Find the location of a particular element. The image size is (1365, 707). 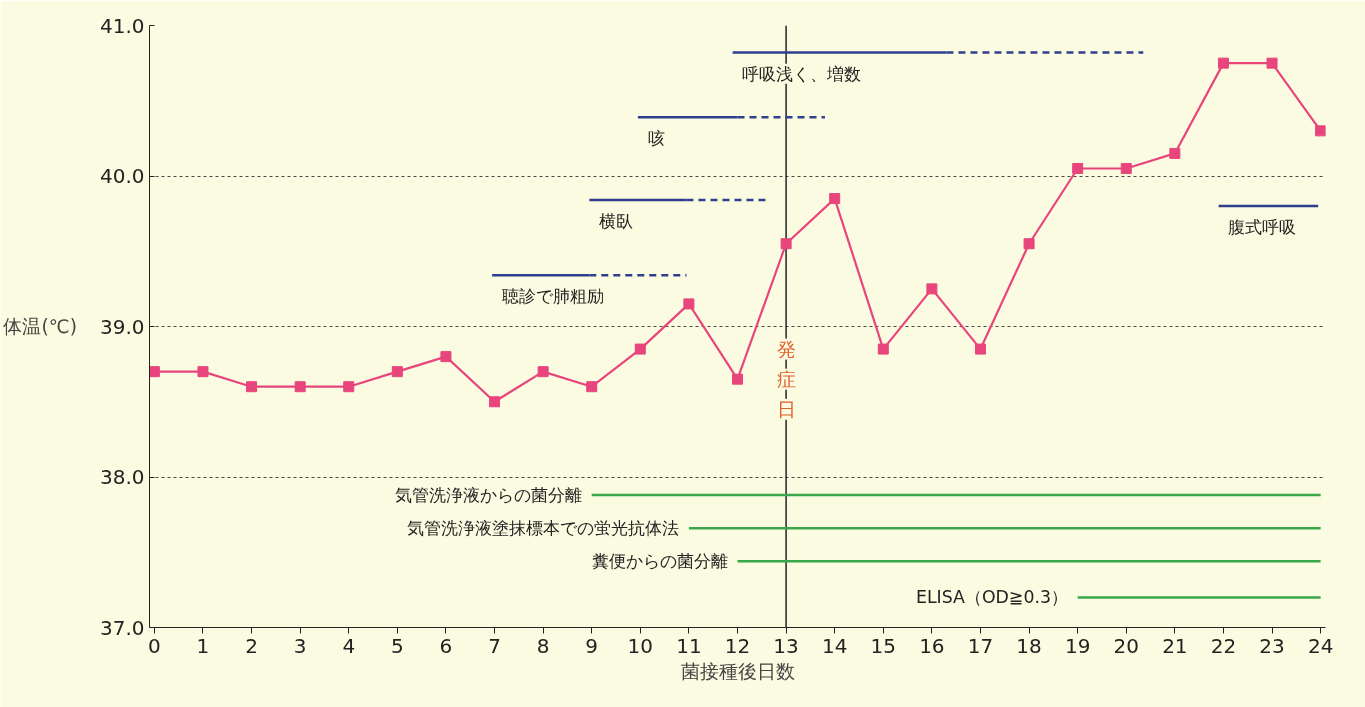

series-label: 横臥 is located at coordinates (616, 221).